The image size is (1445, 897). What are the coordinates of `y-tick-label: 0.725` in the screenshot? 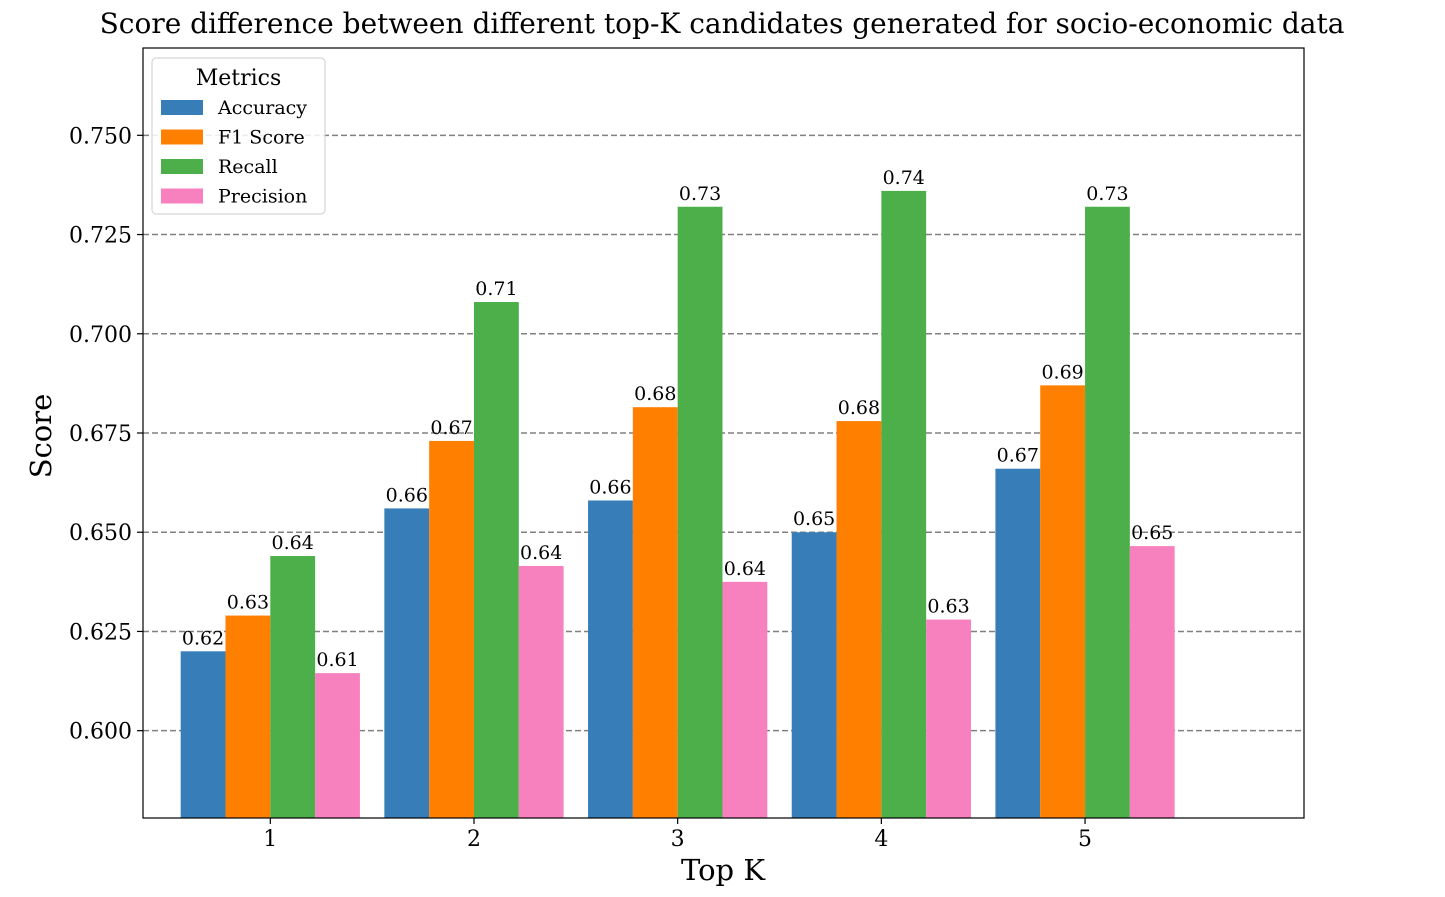 It's located at (100, 236).